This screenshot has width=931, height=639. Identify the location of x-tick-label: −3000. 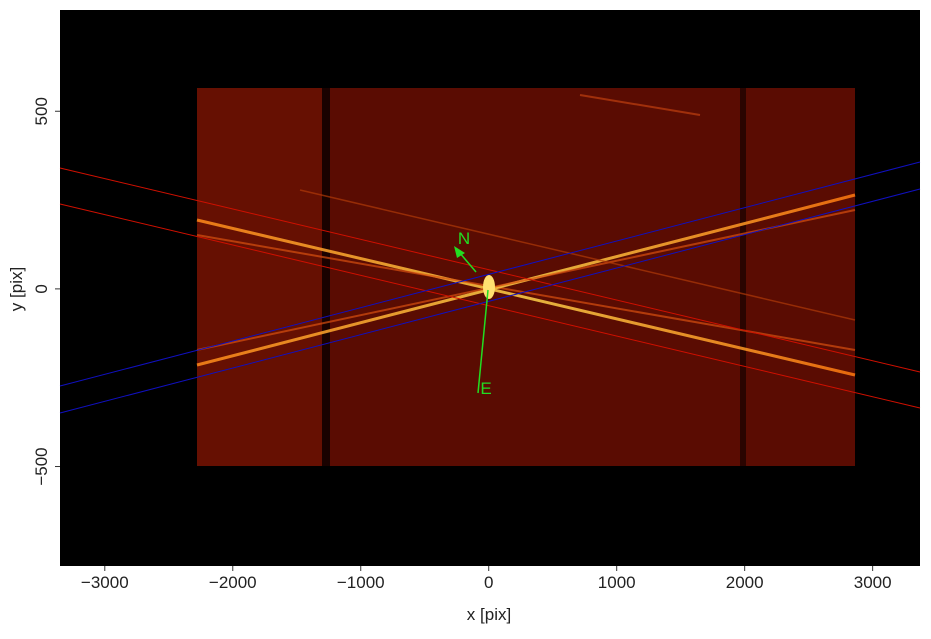
(105, 582).